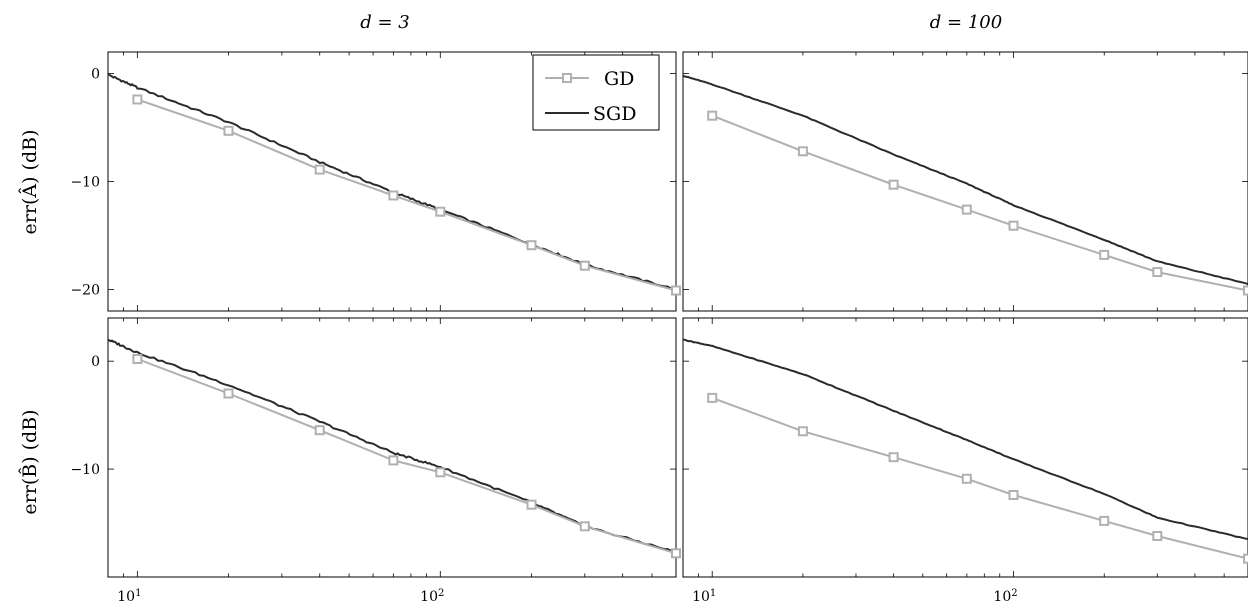 This screenshot has height=610, width=1248. What do you see at coordinates (619, 79) in the screenshot?
I see `legend-gd-label: GD` at bounding box center [619, 79].